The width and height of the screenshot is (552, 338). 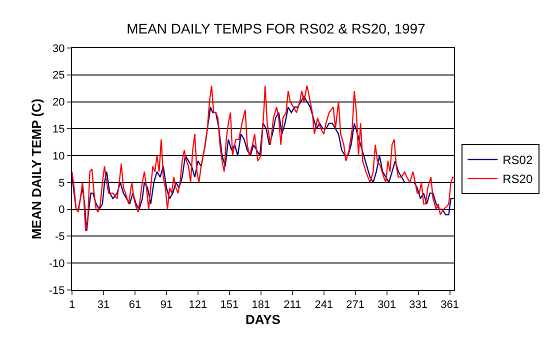 What do you see at coordinates (229, 305) in the screenshot?
I see `x-tick-label: 151` at bounding box center [229, 305].